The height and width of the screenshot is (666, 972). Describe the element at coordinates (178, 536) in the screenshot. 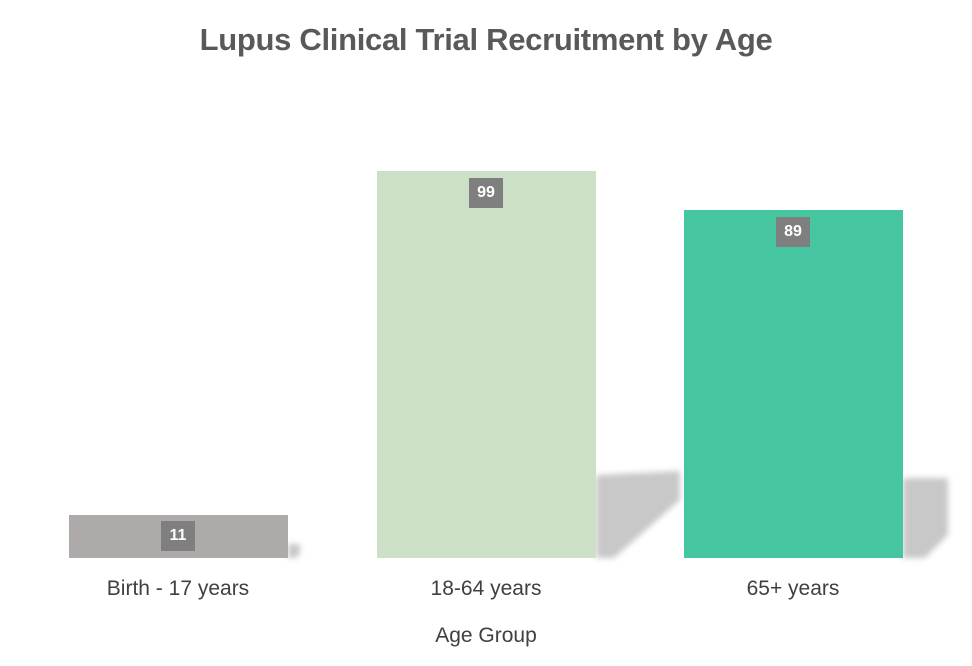

I see `data-label-birth-17: 11` at that location.